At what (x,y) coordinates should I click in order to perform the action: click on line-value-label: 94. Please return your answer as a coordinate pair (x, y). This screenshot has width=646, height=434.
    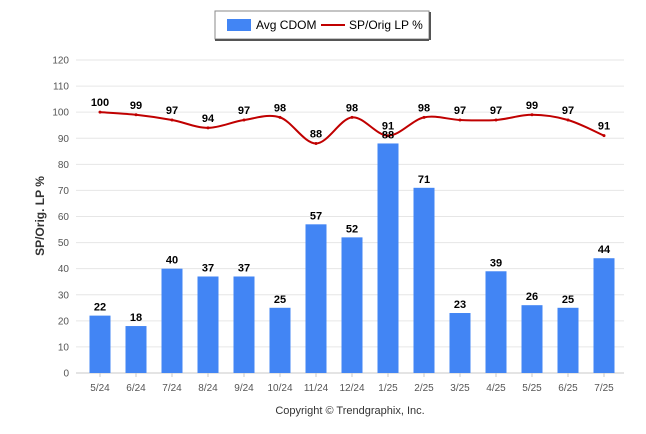
    Looking at the image, I should click on (208, 119).